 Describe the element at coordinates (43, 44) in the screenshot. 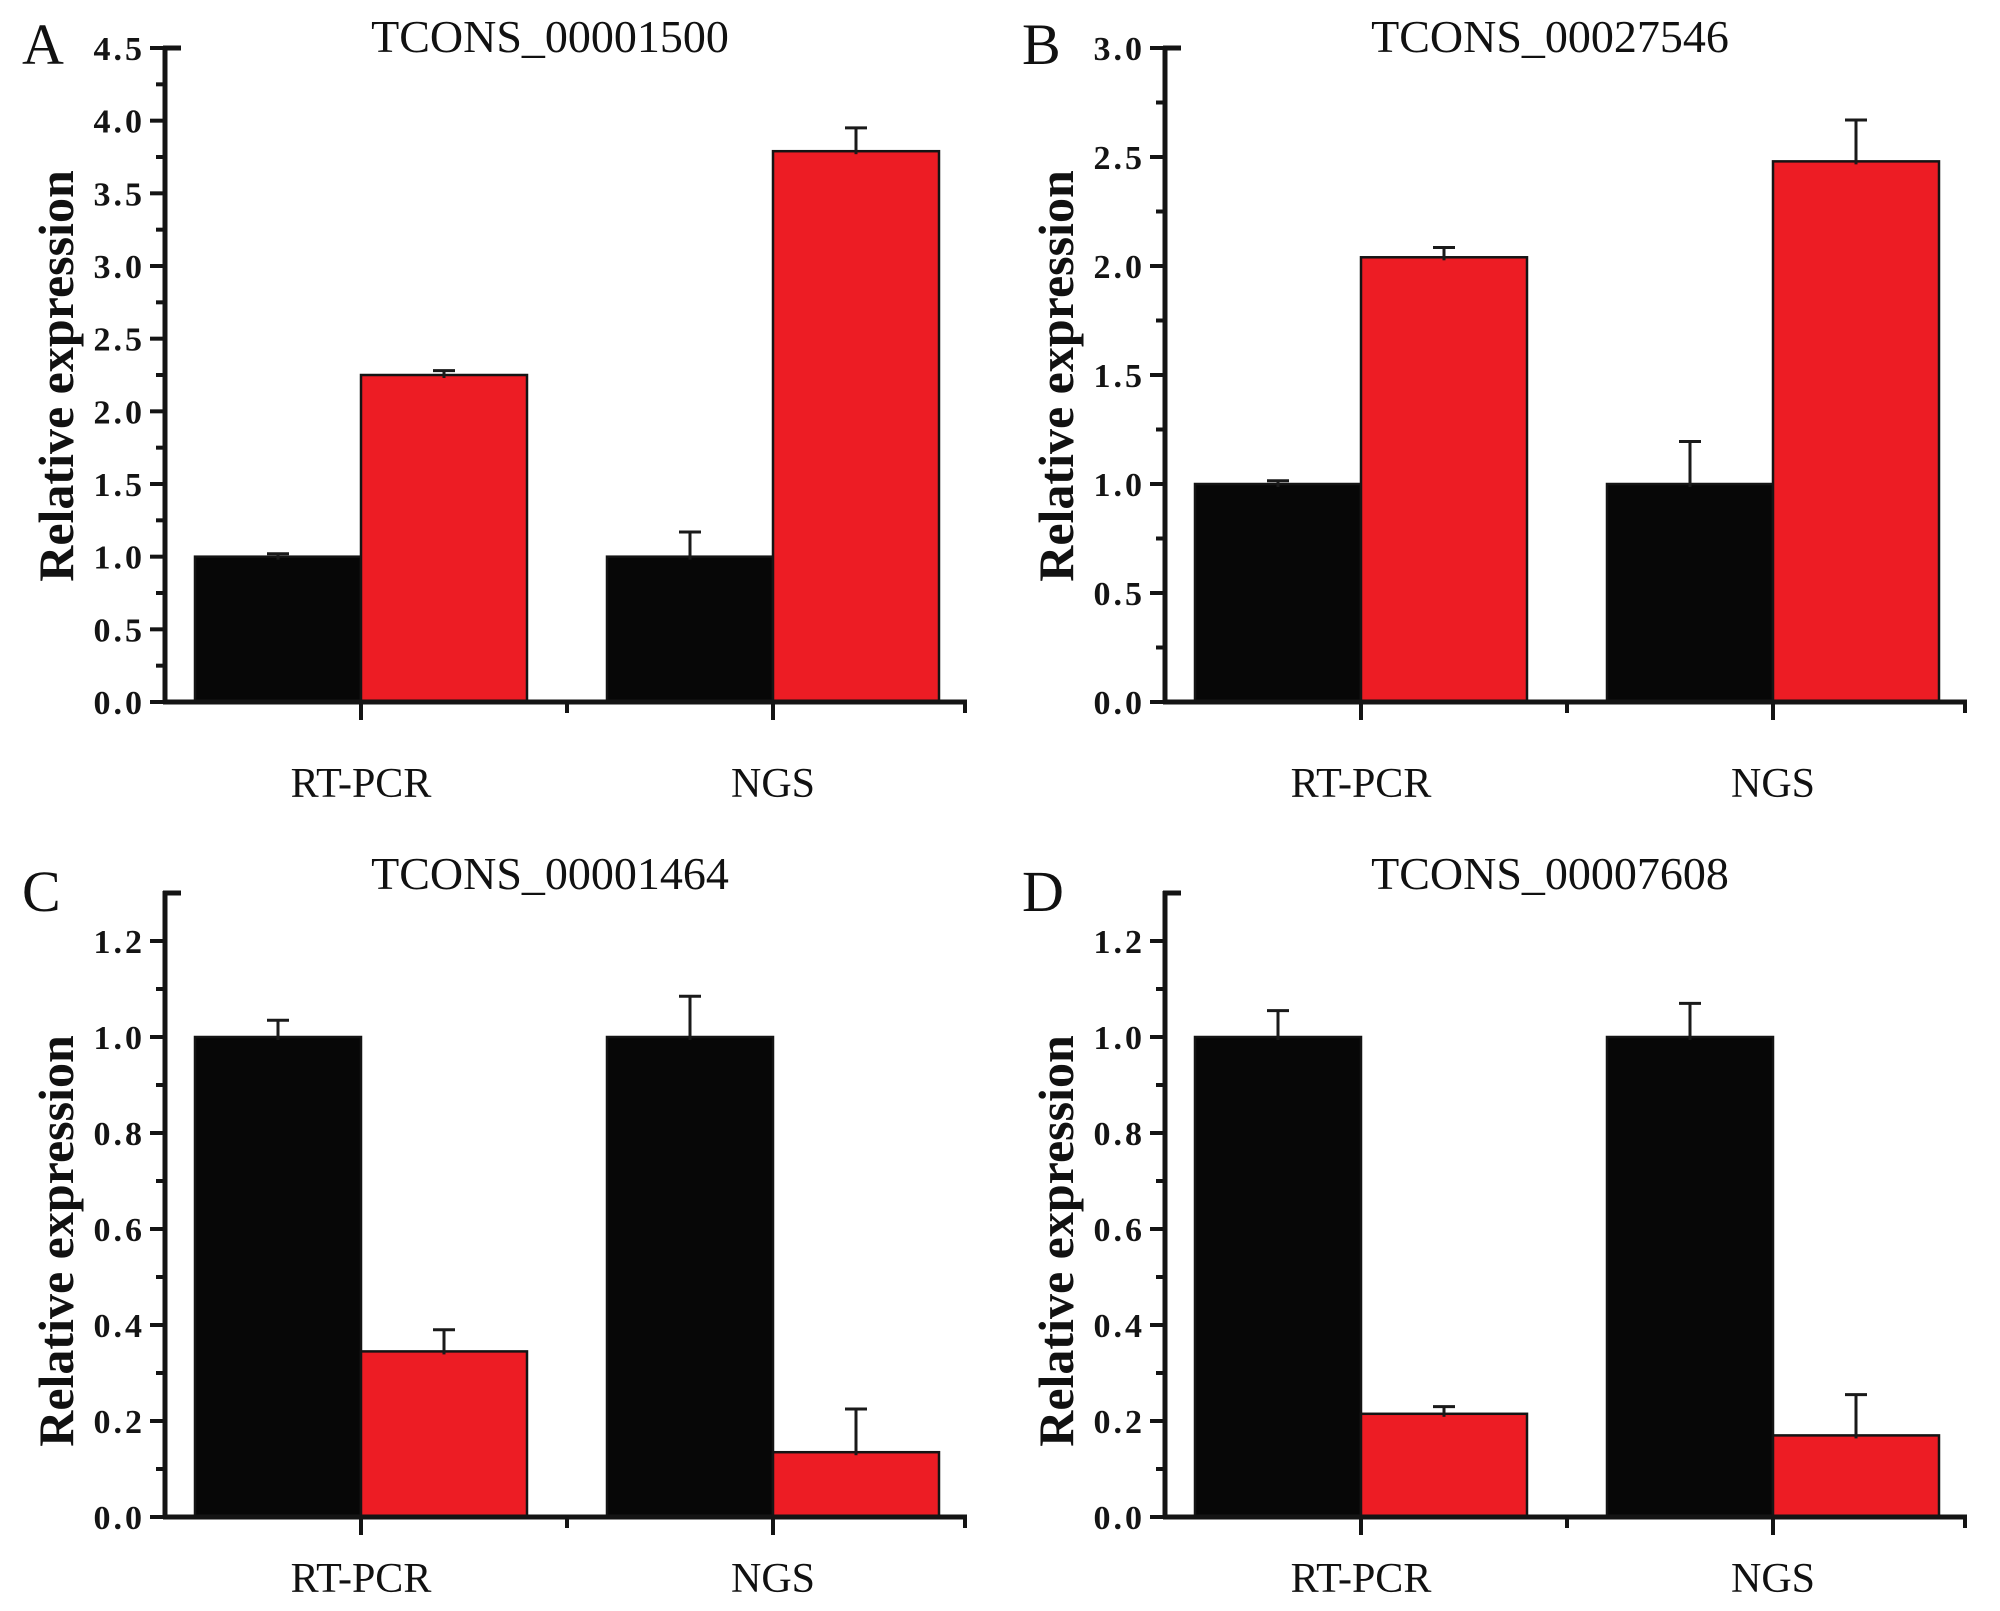

I see `panel-letter: A` at that location.